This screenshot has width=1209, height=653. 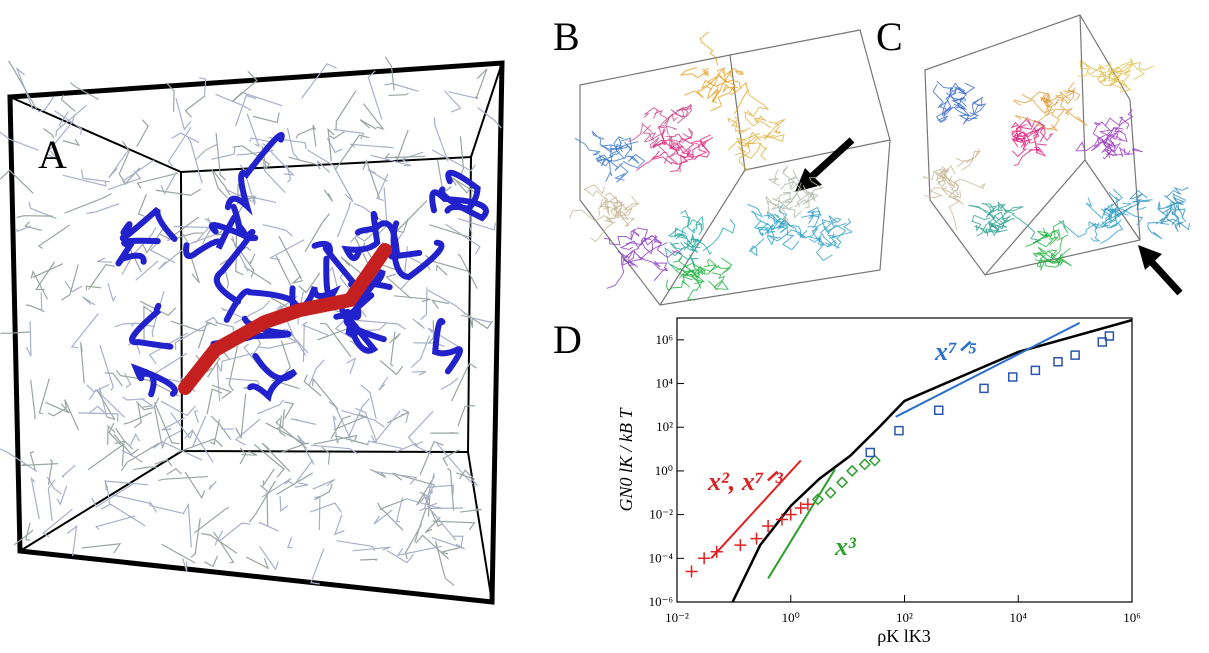 I want to click on y-tick-label: 10², so click(x=664, y=426).